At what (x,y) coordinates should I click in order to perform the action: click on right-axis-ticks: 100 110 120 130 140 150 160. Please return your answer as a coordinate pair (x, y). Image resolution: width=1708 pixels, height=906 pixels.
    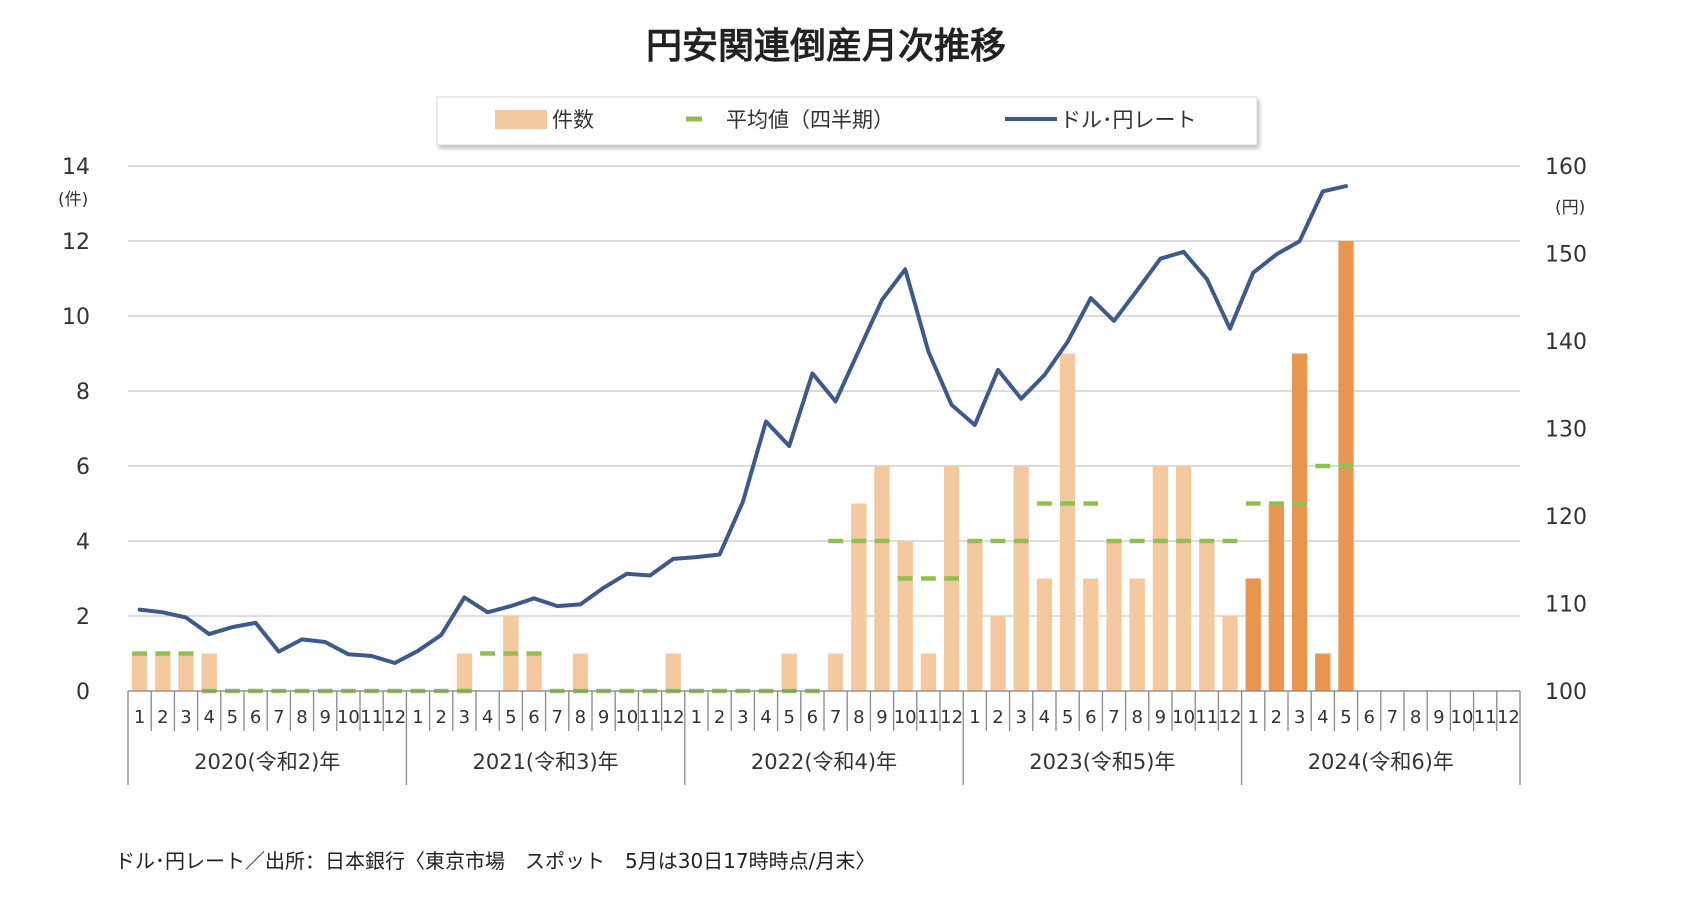
    Looking at the image, I should click on (1566, 430).